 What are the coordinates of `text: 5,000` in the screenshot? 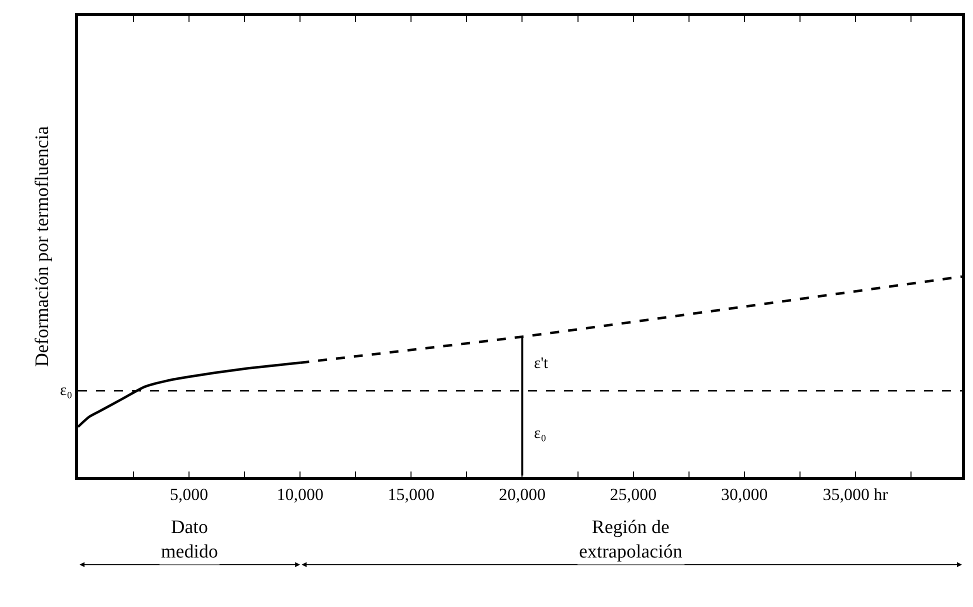 It's located at (189, 494).